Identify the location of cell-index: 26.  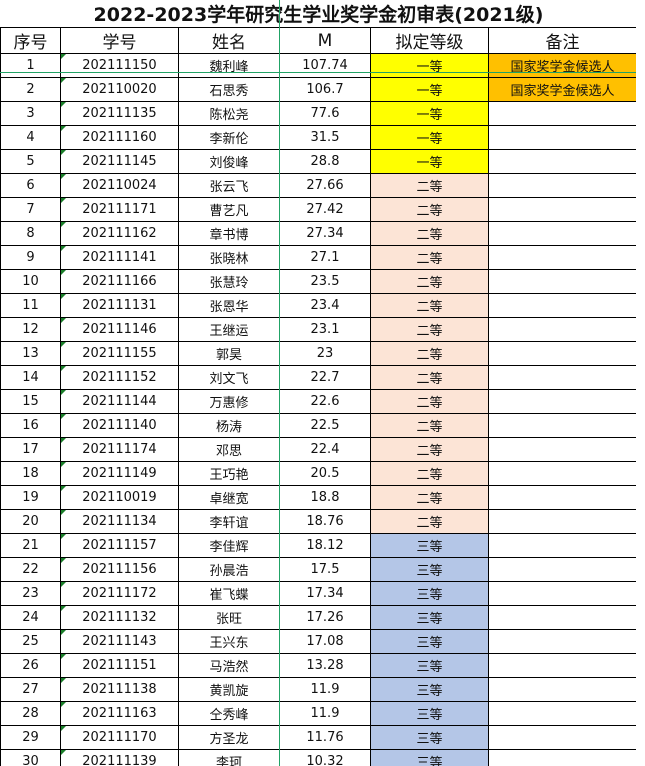
(30, 665).